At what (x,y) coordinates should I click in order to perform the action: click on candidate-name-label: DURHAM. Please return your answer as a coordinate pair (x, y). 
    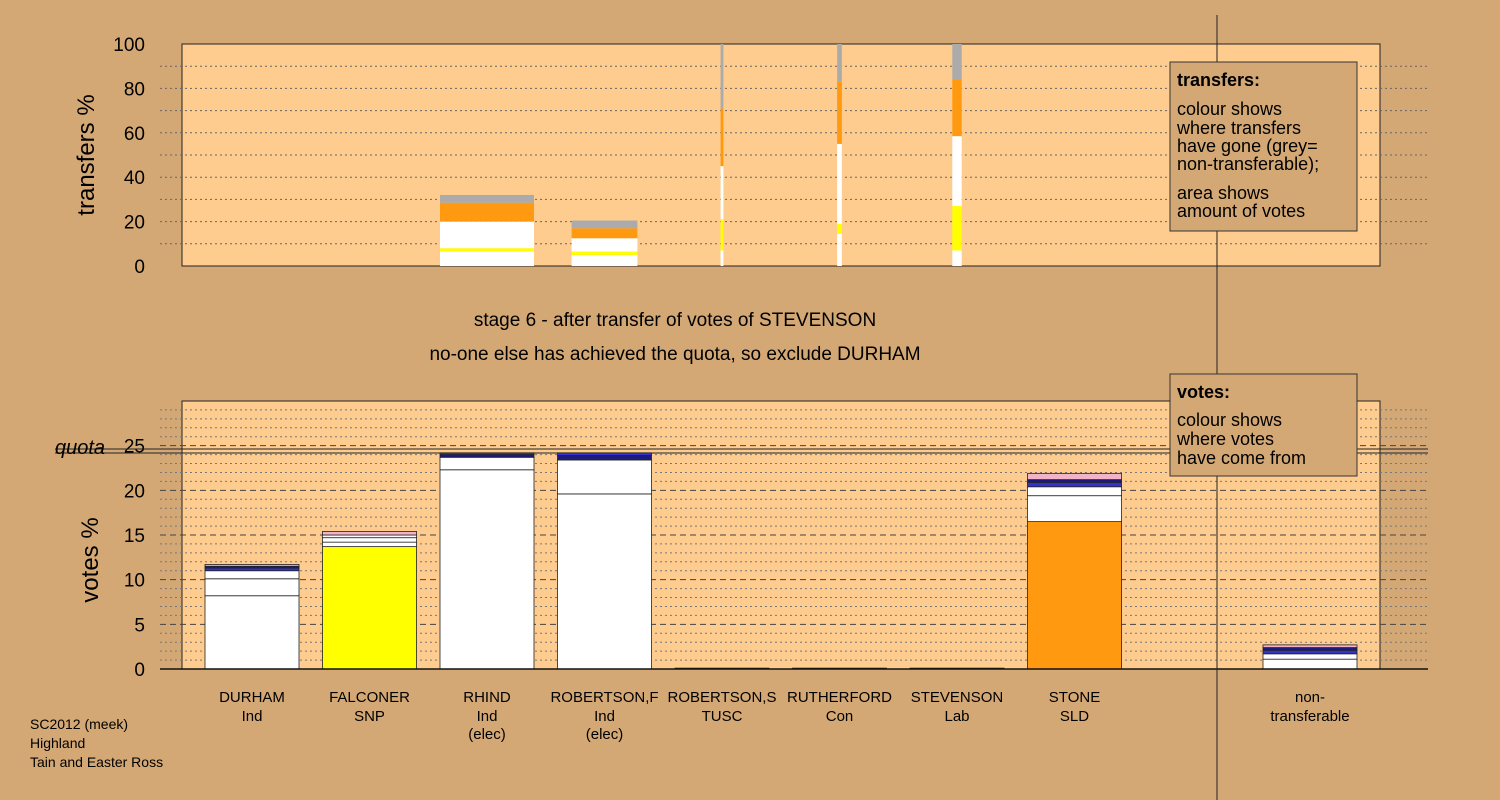
    Looking at the image, I should click on (252, 697).